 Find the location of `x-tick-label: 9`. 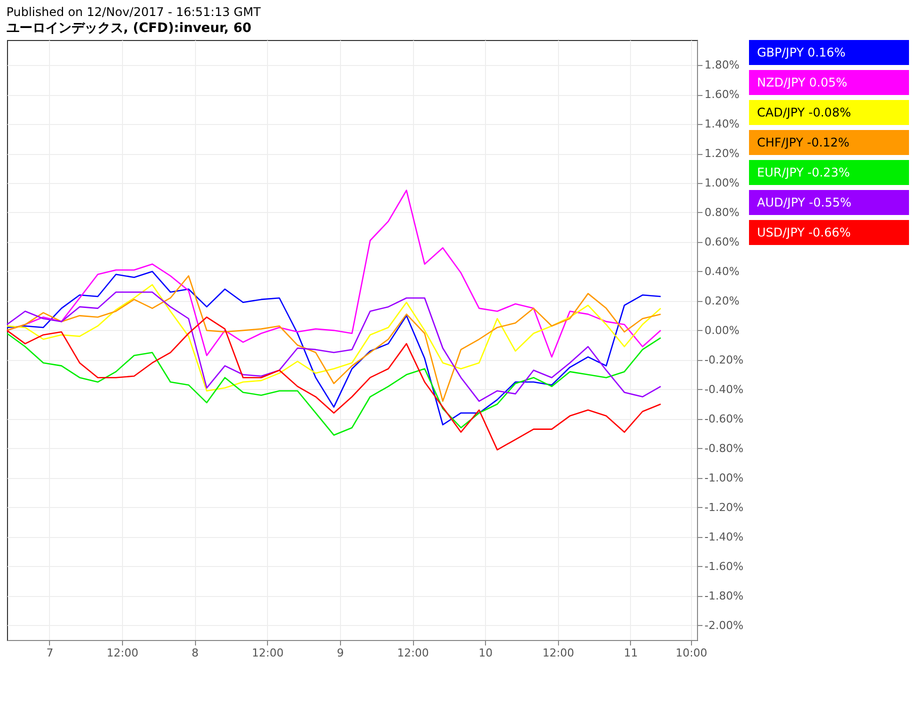

x-tick-label: 9 is located at coordinates (340, 653).